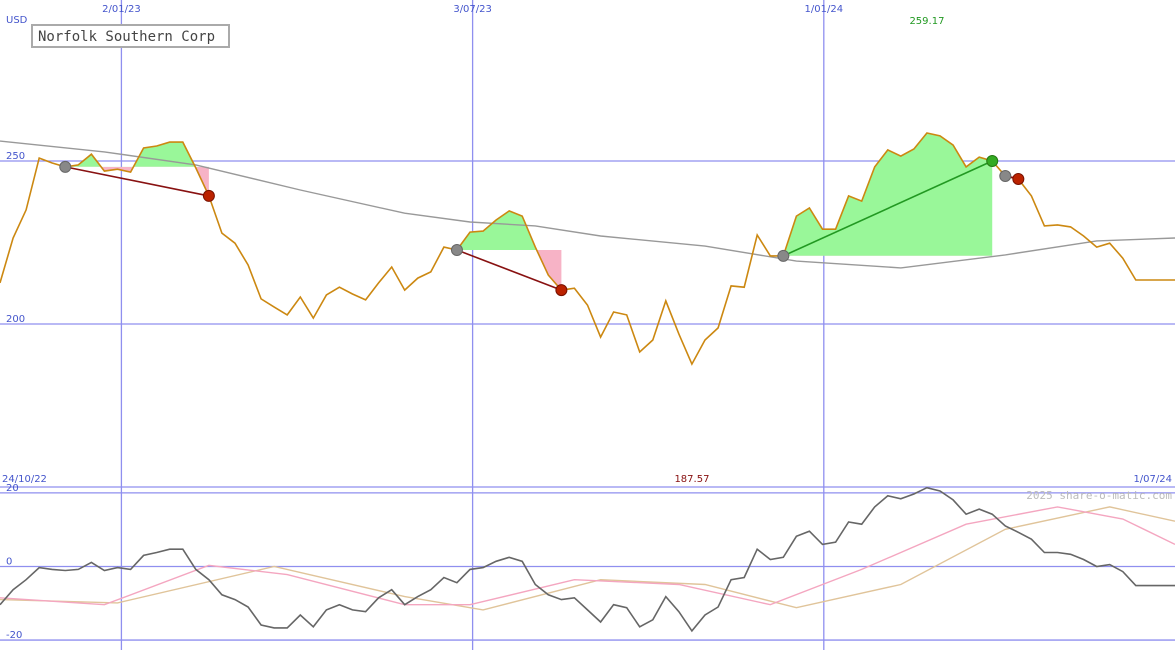 Image resolution: width=1175 pixels, height=650 pixels. Describe the element at coordinates (9, 561) in the screenshot. I see `y-tick-label: 0` at that location.